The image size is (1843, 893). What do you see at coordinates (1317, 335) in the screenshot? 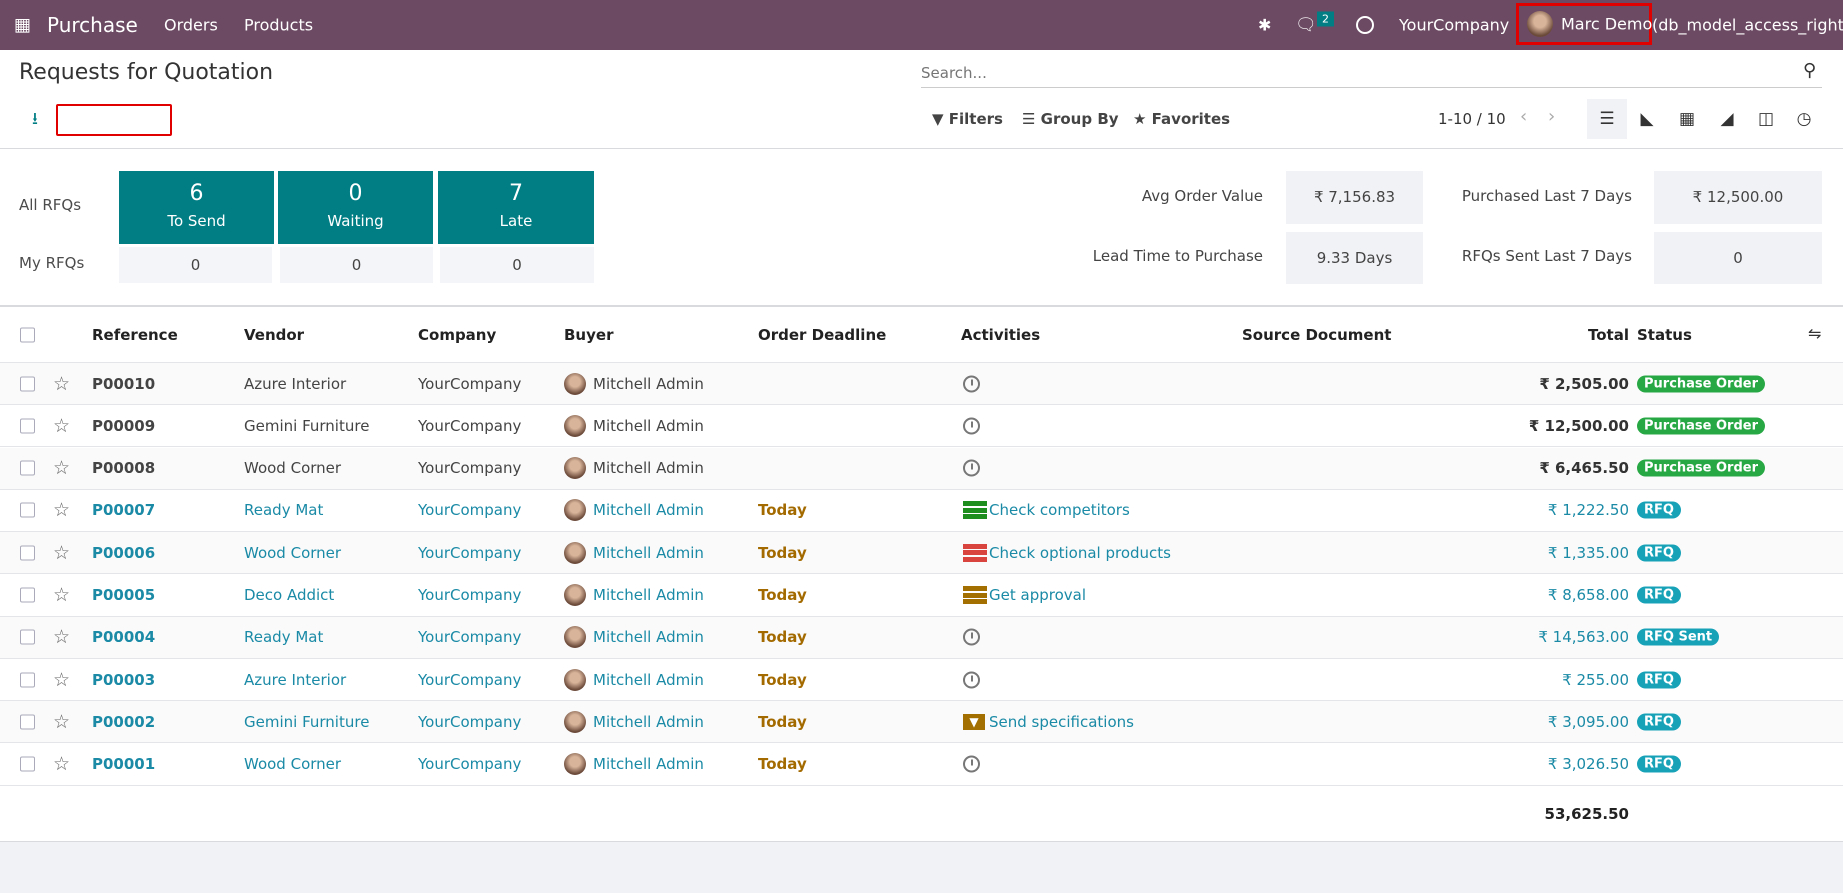
I see `header-source-document: Source Document` at bounding box center [1317, 335].